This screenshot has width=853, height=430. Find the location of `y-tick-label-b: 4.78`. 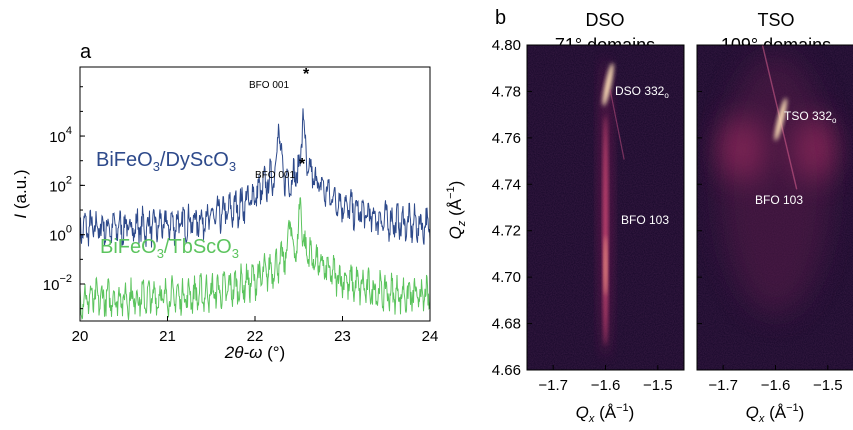

y-tick-label-b: 4.78 is located at coordinates (506, 91).